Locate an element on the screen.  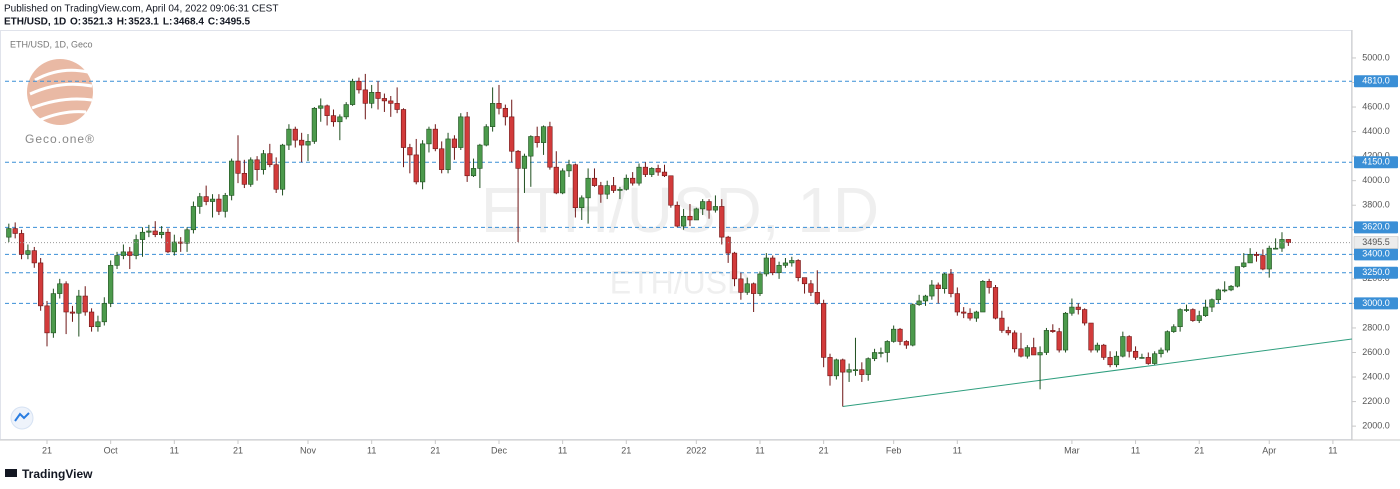
footer-brand: TradingView is located at coordinates (57, 474).